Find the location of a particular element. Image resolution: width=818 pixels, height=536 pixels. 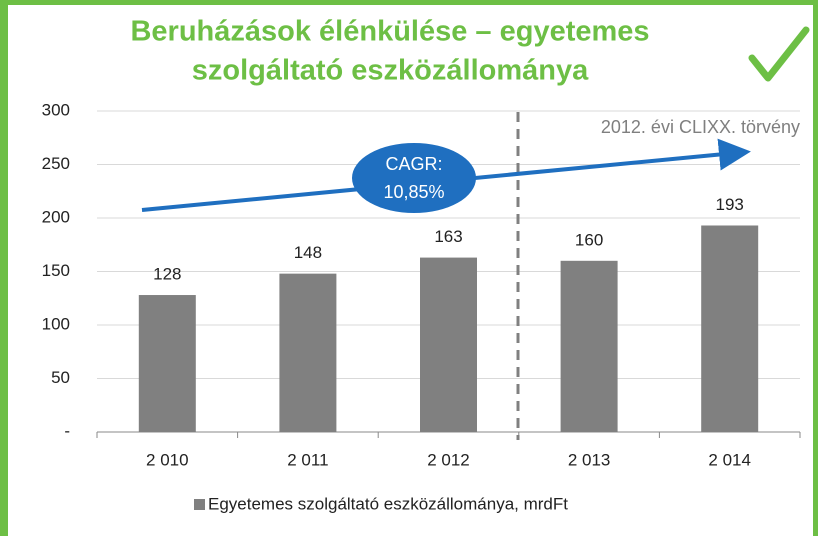

data-label: 148 is located at coordinates (308, 252).